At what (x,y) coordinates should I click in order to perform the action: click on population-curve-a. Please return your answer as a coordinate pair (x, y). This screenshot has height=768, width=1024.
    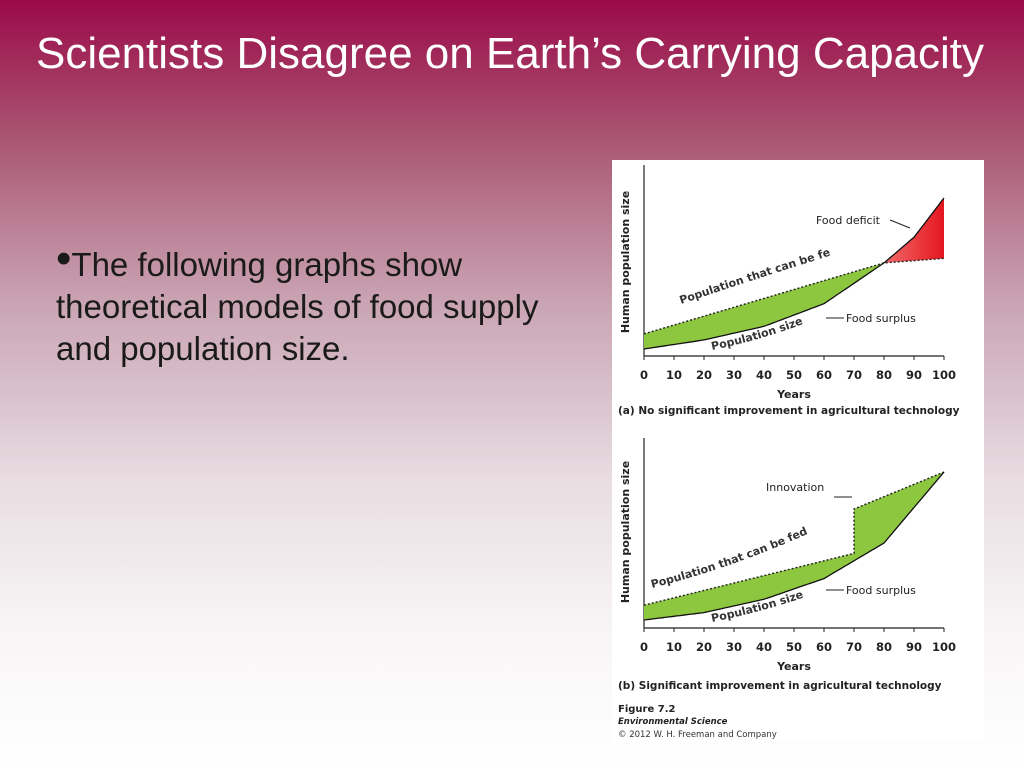
    Looking at the image, I should click on (794, 273).